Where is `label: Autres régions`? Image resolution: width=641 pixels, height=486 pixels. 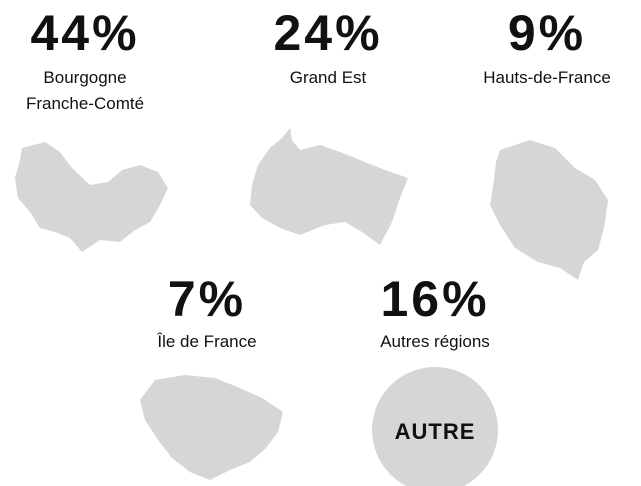
label: Autres régions is located at coordinates (435, 341).